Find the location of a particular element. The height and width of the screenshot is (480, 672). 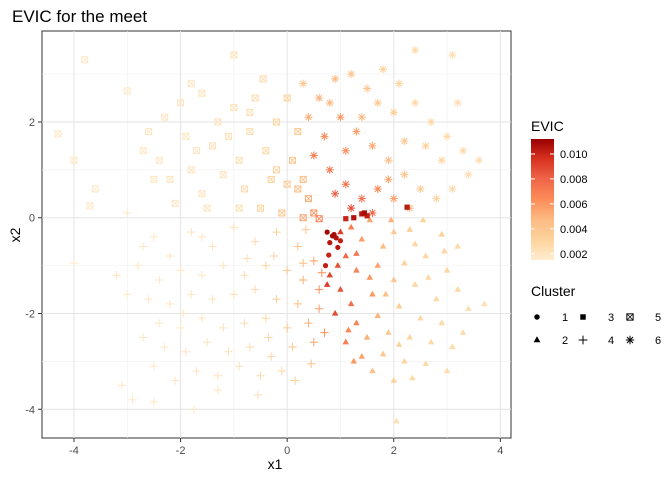

x-tick-label: 0 is located at coordinates (287, 451).